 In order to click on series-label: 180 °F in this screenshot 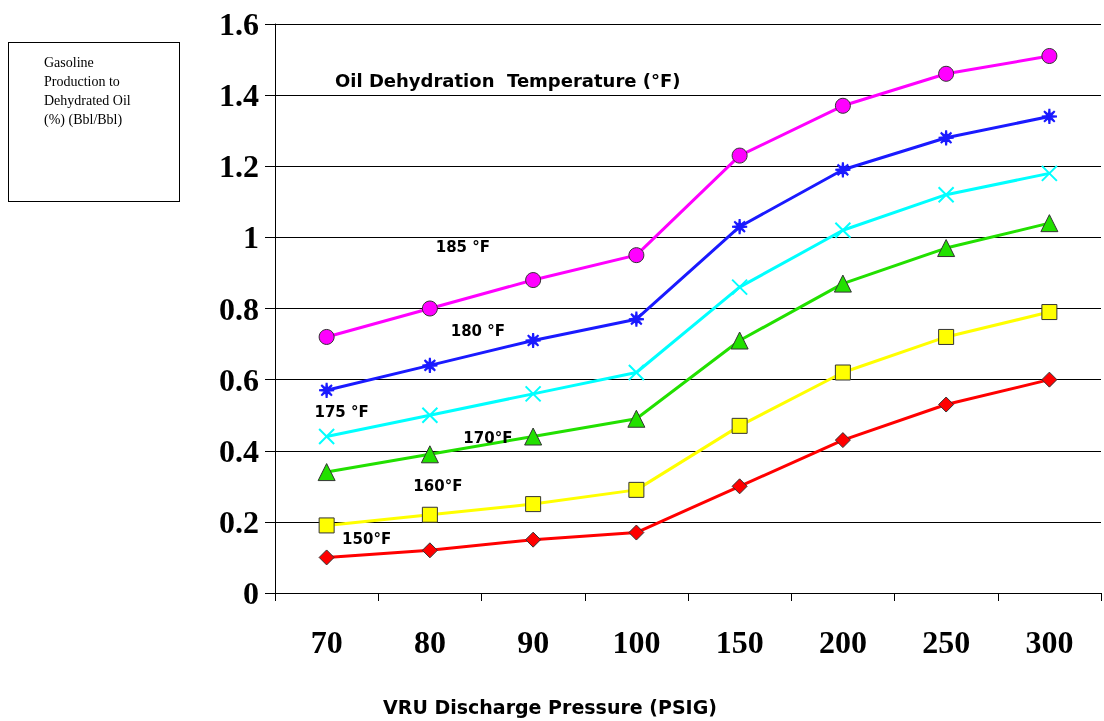, I will do `click(478, 331)`.